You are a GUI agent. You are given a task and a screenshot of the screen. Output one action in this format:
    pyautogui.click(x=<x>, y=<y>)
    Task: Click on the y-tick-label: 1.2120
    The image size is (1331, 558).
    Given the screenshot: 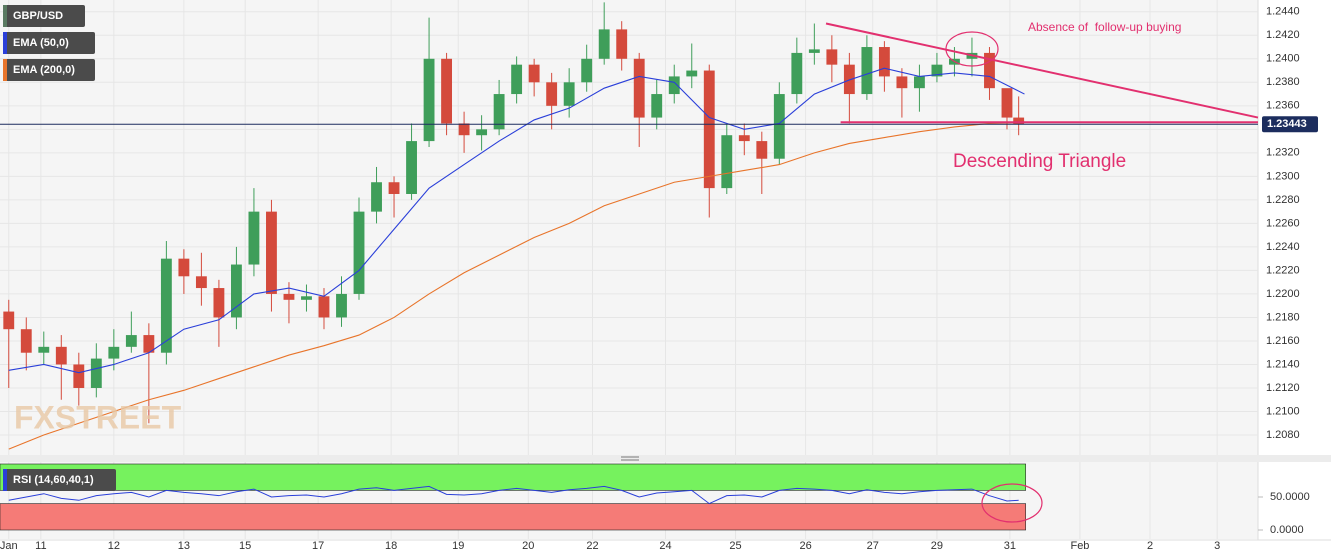 What is the action you would take?
    pyautogui.click(x=1283, y=388)
    